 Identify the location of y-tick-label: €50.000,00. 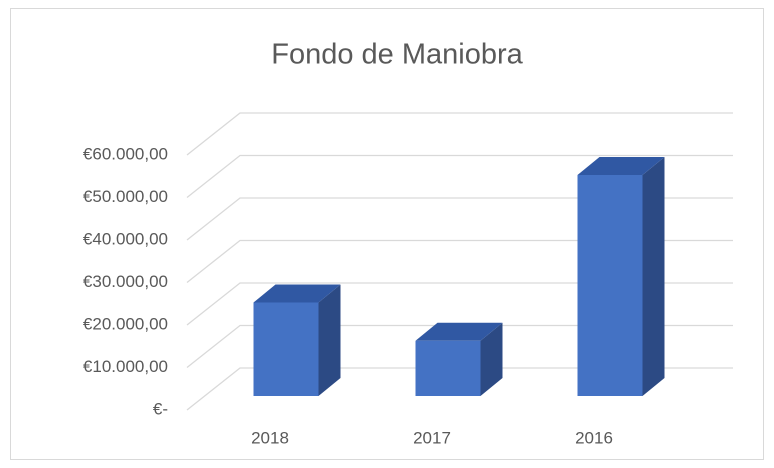
(125, 196).